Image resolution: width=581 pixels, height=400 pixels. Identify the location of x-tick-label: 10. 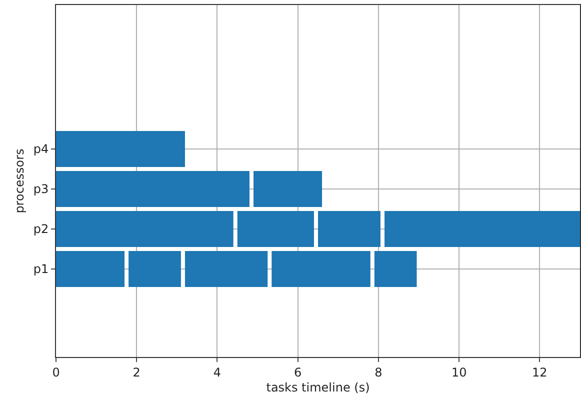
(459, 372).